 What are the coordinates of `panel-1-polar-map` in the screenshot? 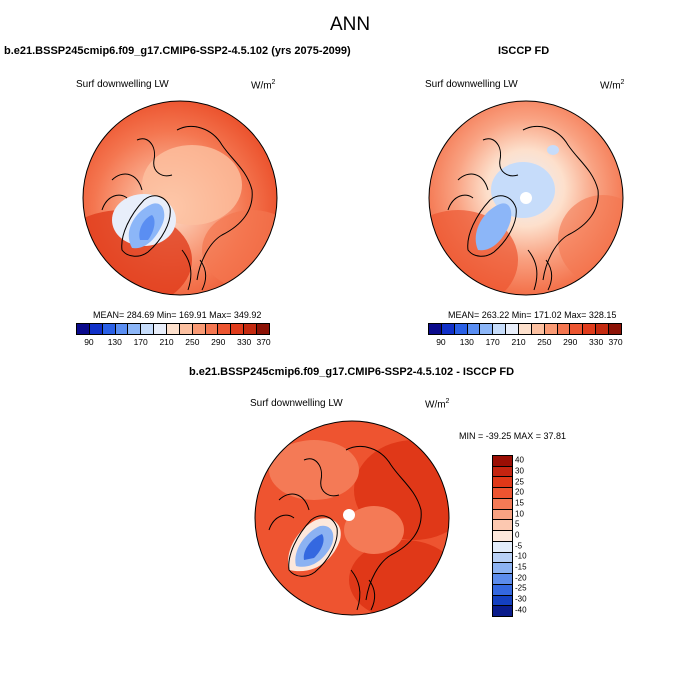 It's located at (180, 198).